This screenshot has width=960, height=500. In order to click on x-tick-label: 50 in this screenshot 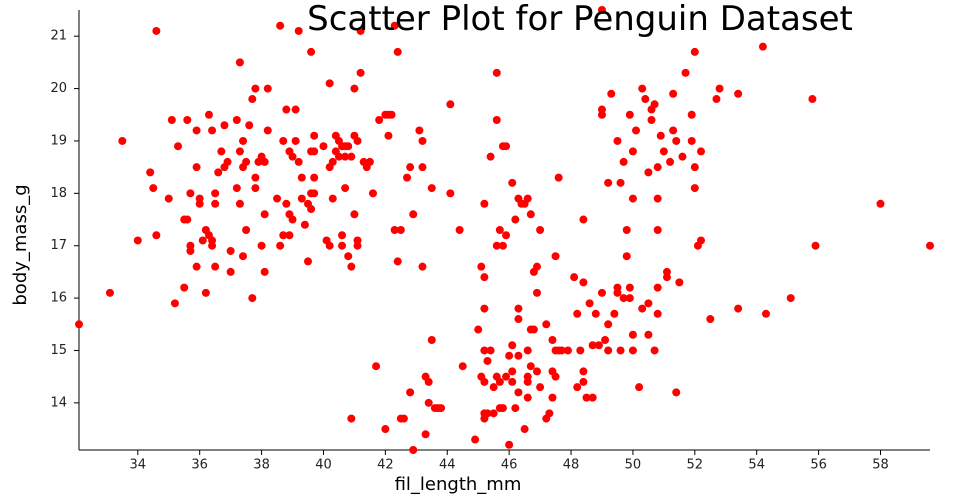, I will do `click(633, 465)`.